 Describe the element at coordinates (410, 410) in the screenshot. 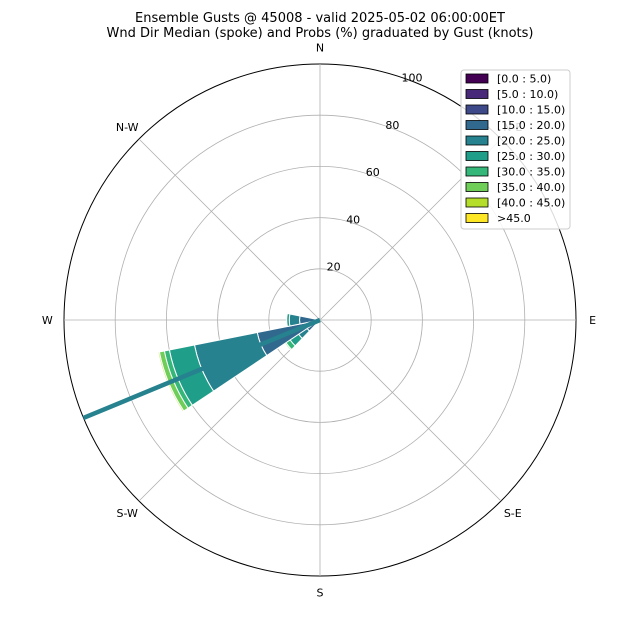

I see `angular-gridline-s-e` at that location.